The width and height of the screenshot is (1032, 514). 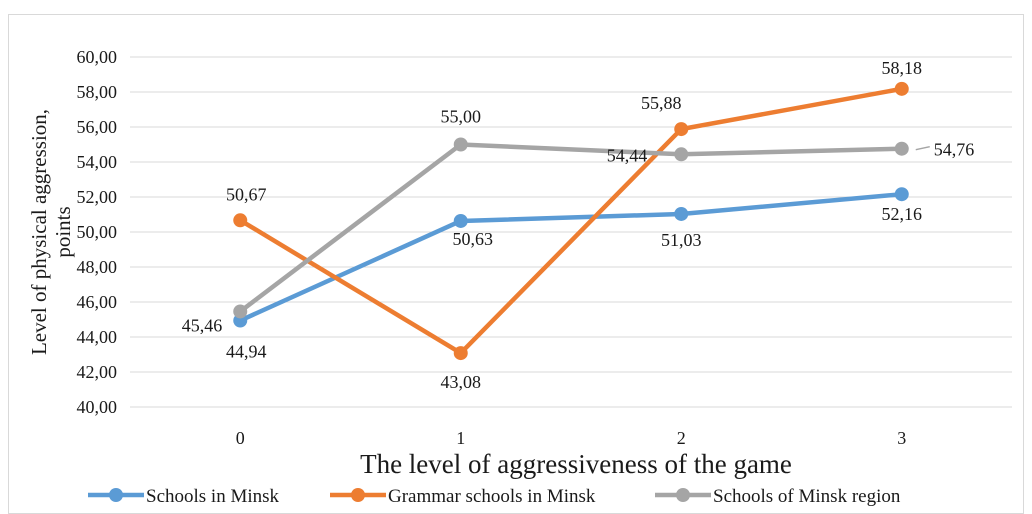 What do you see at coordinates (246, 194) in the screenshot?
I see `data-label: 50,67` at bounding box center [246, 194].